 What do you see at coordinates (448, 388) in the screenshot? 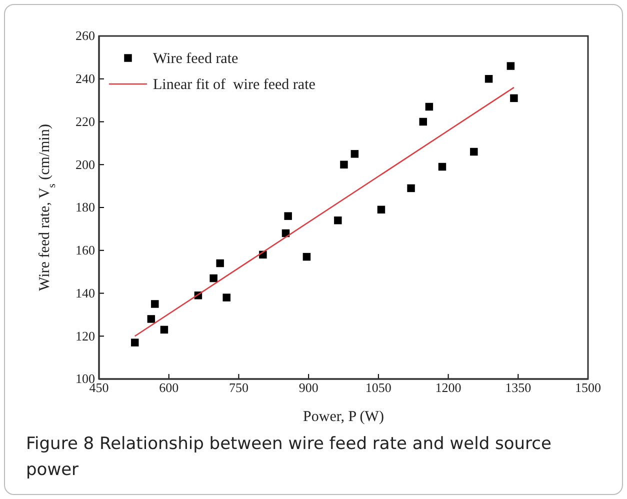
I see `x-tick-label: 1200` at bounding box center [448, 388].